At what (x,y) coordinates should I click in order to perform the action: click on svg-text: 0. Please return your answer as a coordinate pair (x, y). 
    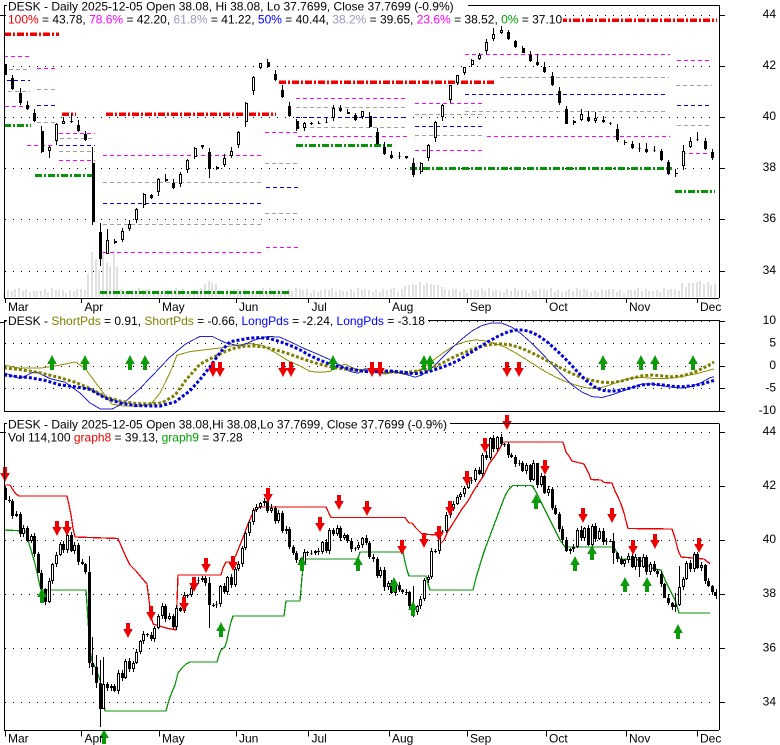
    Looking at the image, I should click on (772, 365).